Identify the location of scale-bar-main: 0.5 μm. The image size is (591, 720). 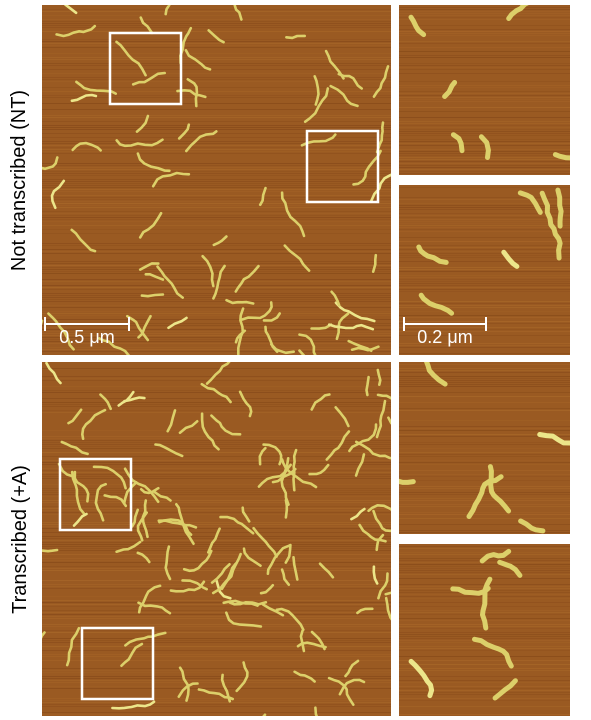
(87, 333).